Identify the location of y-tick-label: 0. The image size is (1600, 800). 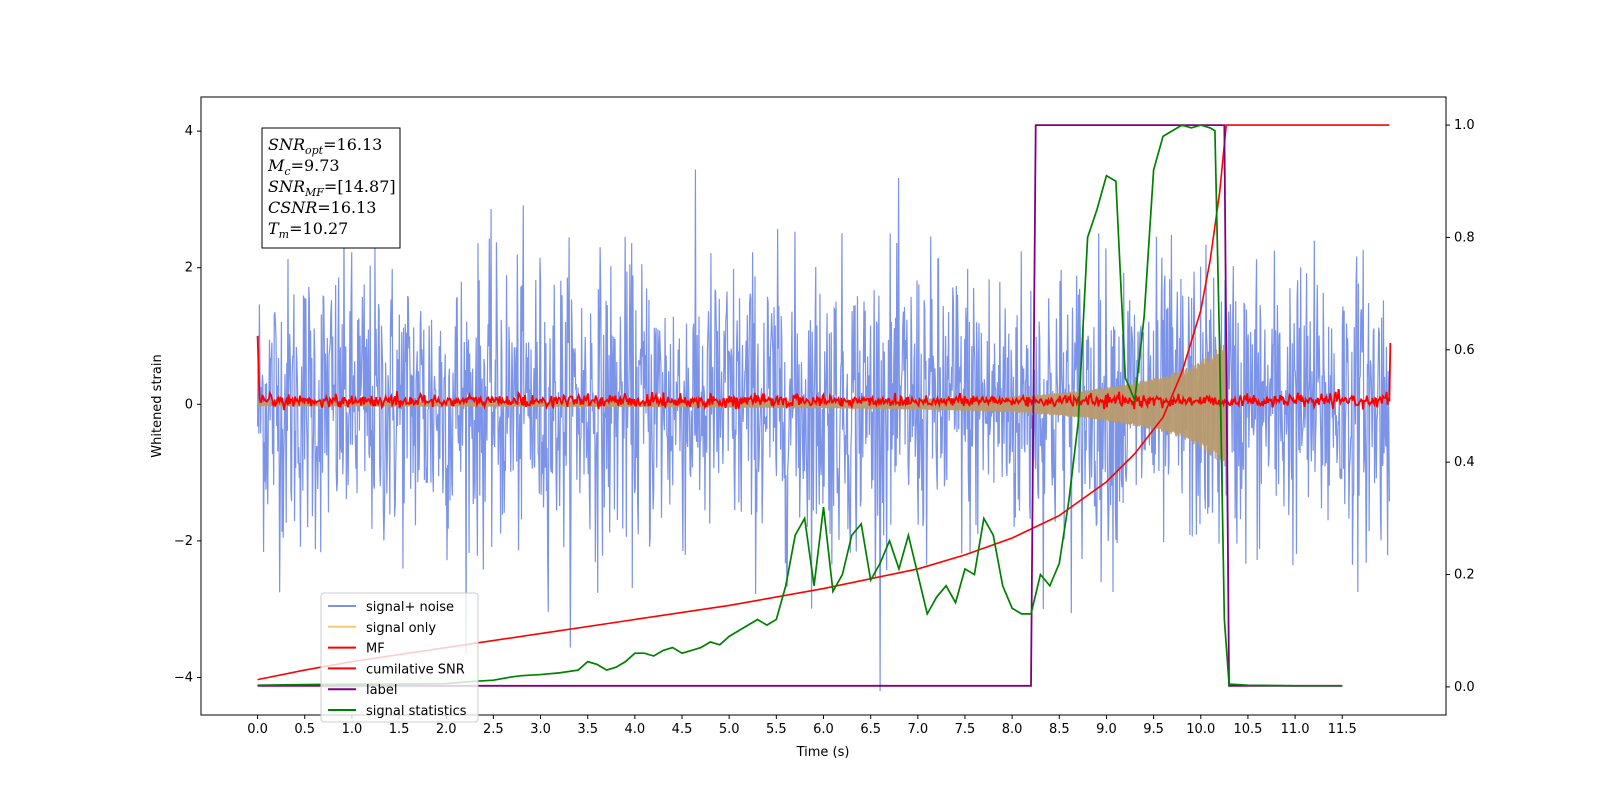
(189, 404).